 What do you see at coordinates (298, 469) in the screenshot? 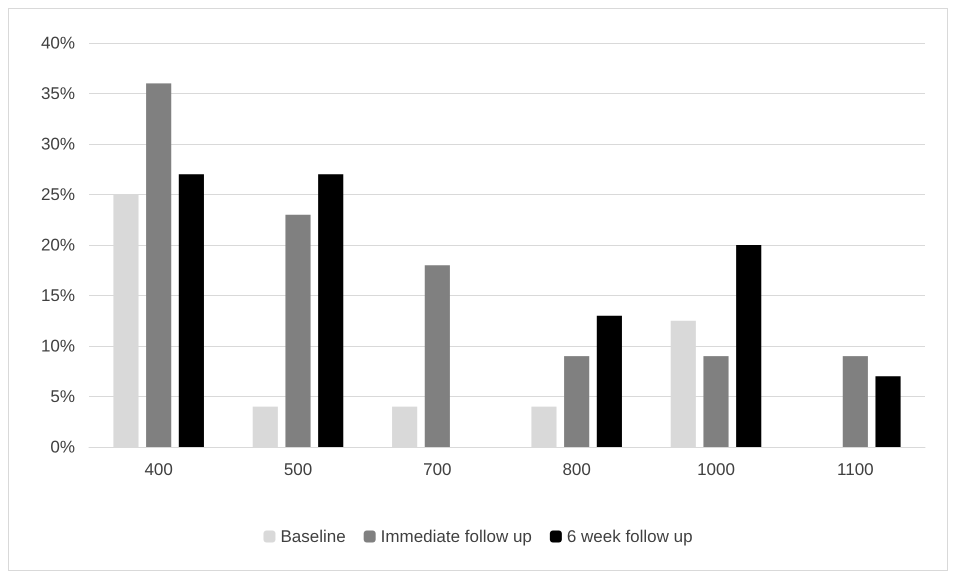
I see `x-tick-label: 500` at bounding box center [298, 469].